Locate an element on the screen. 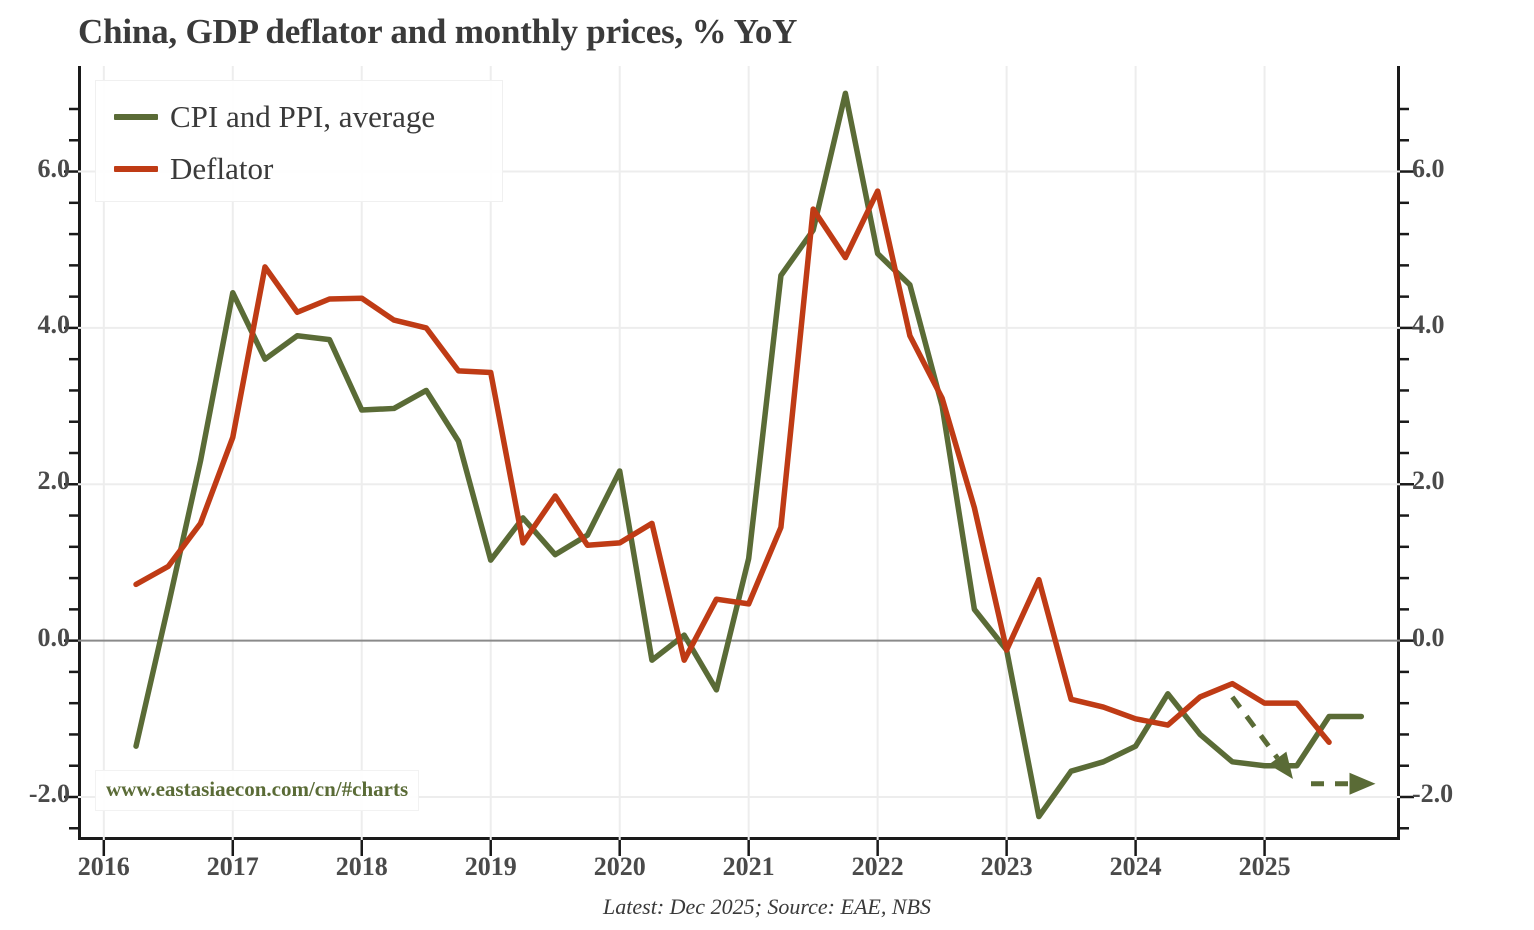  legend-label-deflator: Deflator is located at coordinates (222, 168).